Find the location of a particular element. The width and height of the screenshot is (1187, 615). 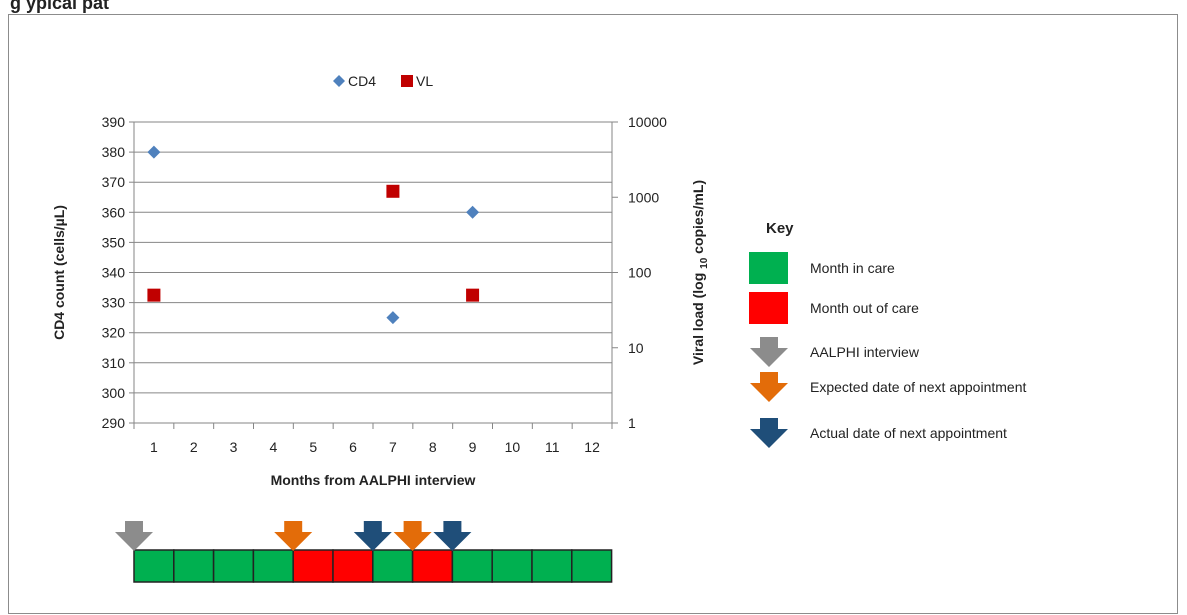

y-left-tick-label: 380 is located at coordinates (114, 152).